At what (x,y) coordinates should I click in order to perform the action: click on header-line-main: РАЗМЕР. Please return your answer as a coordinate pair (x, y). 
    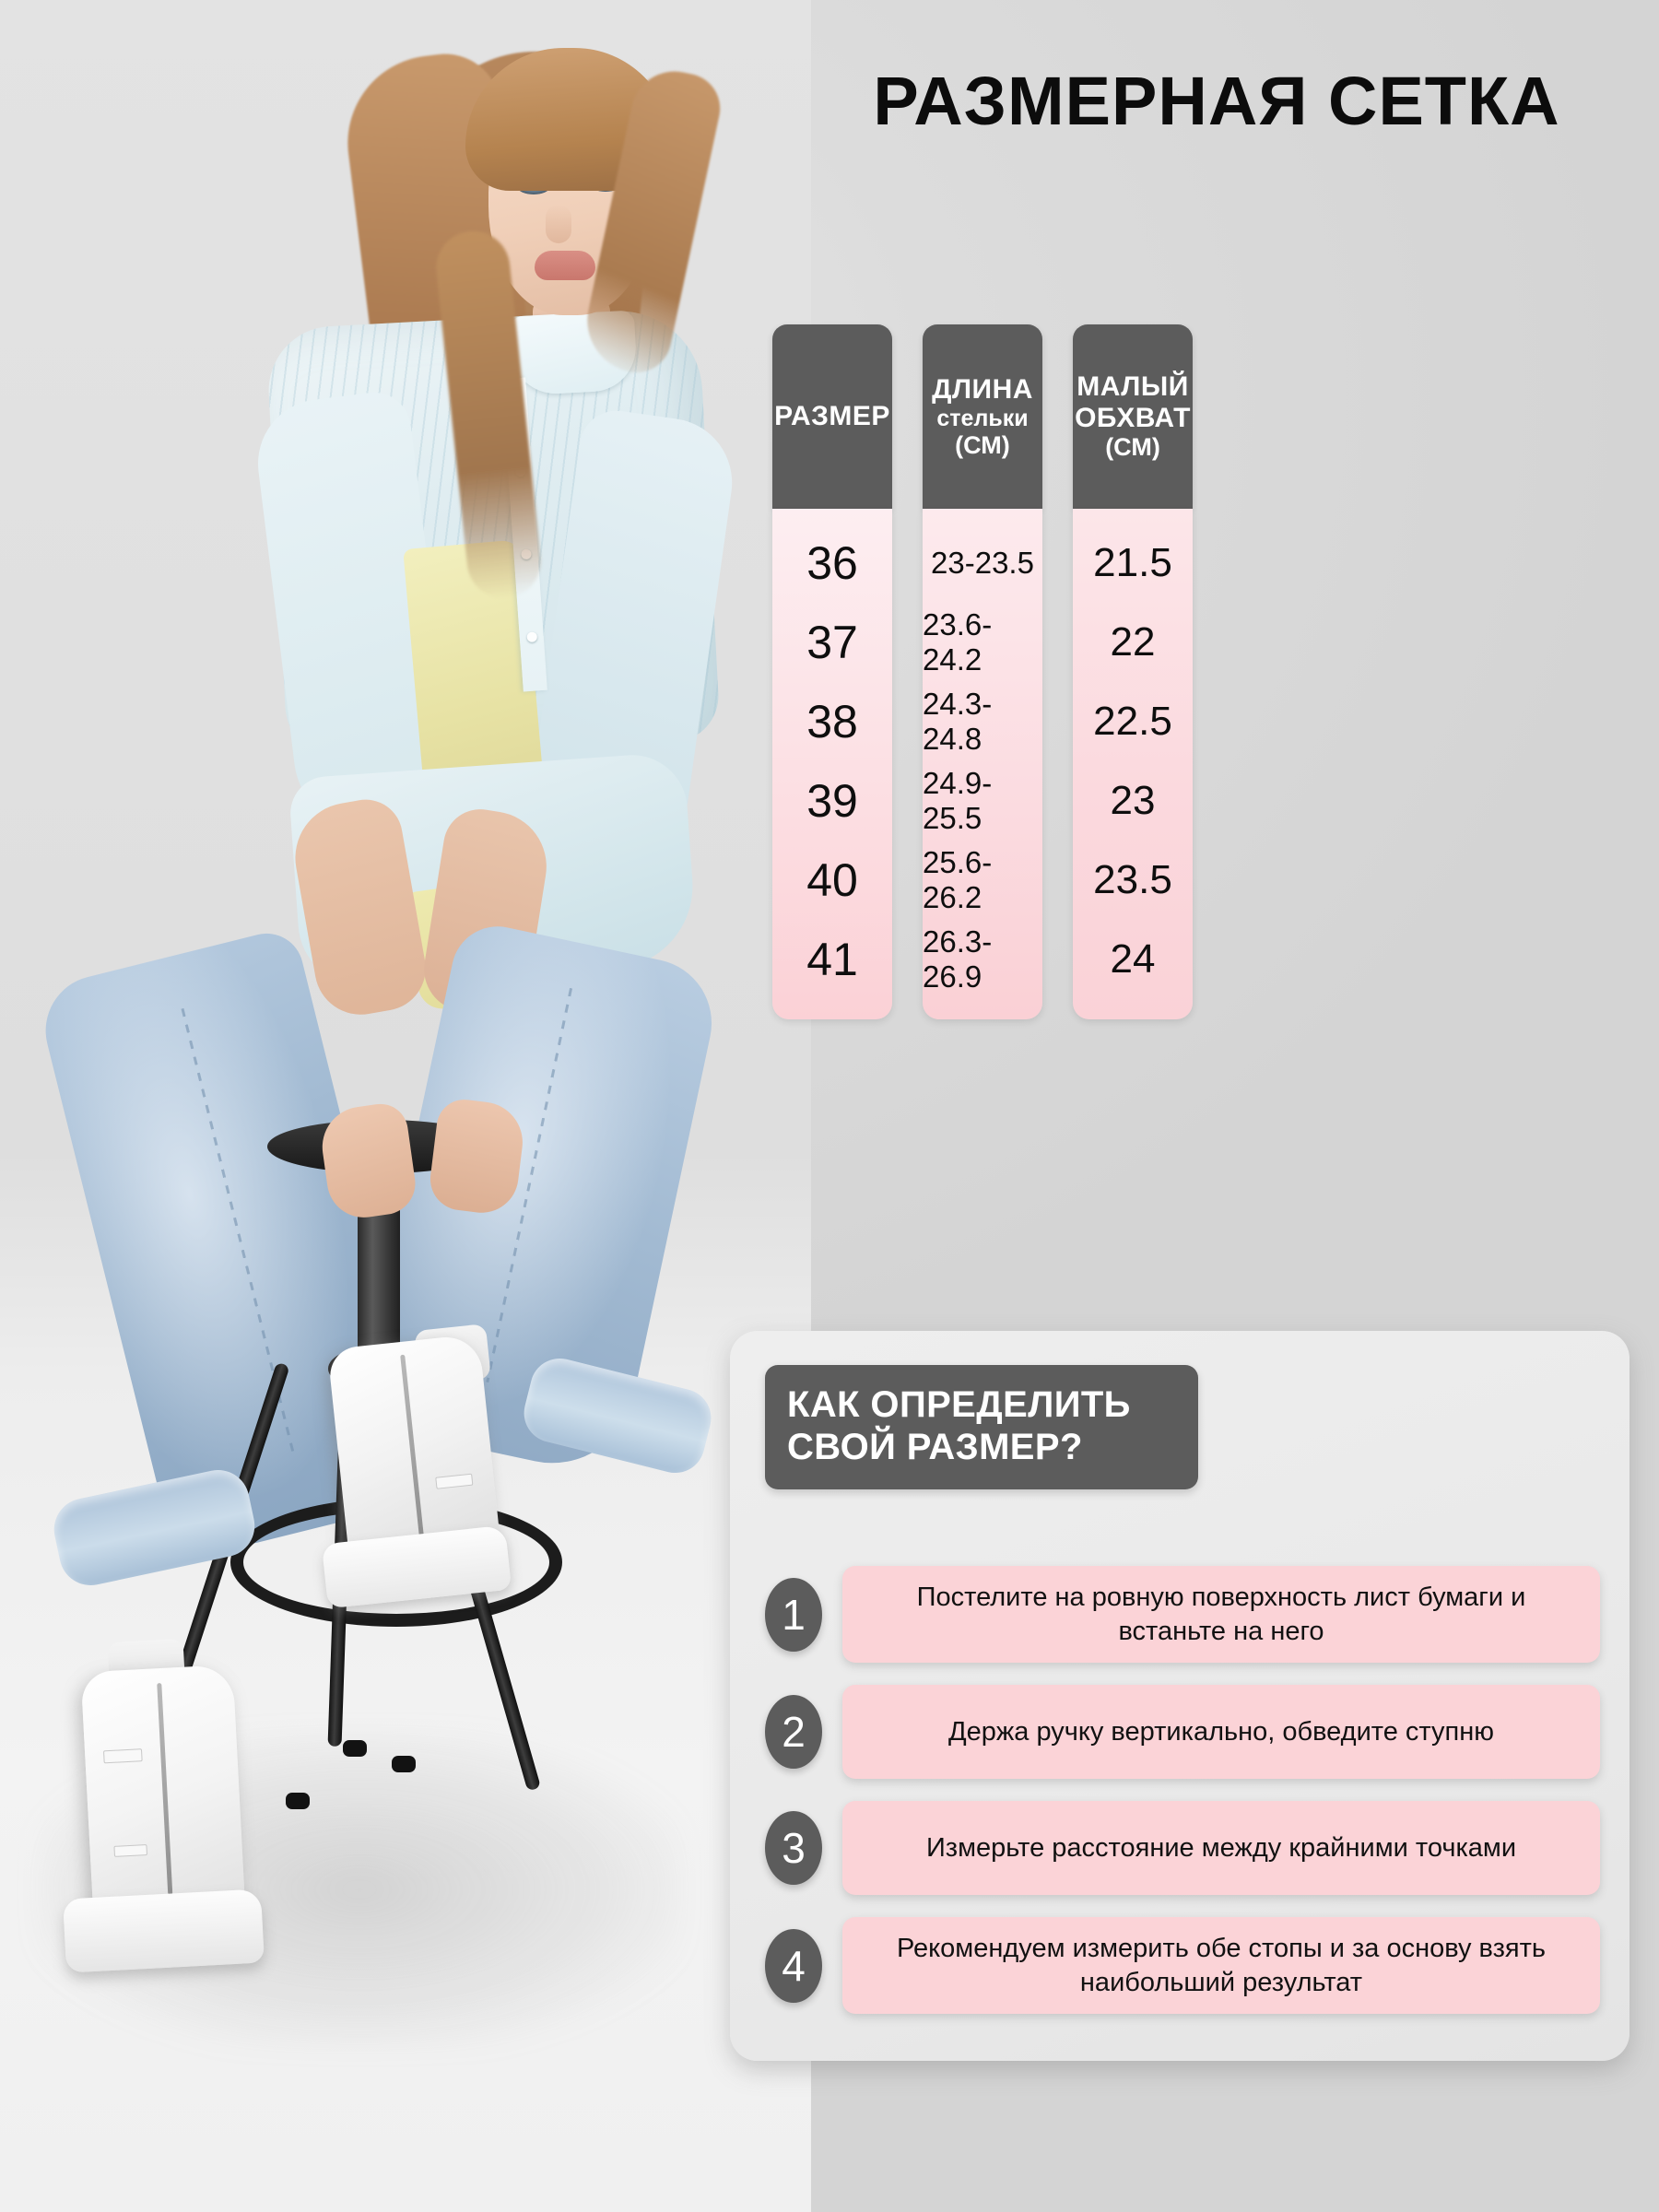
    Looking at the image, I should click on (832, 416).